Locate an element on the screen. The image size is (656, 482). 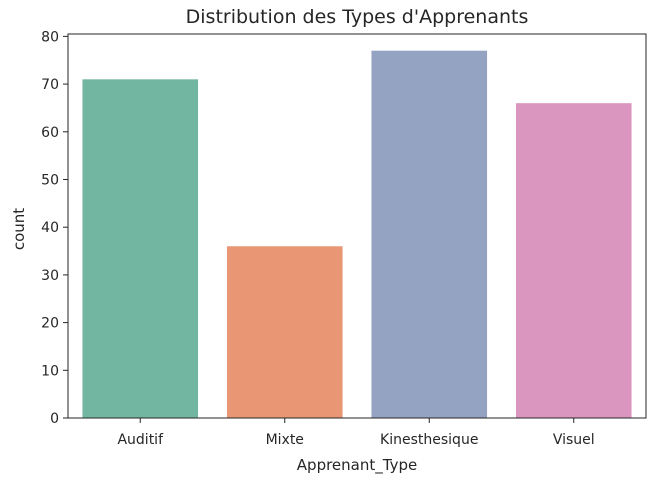
y-axis: 0 10 20 30 40 50 60 70 80 is located at coordinates (54, 228).